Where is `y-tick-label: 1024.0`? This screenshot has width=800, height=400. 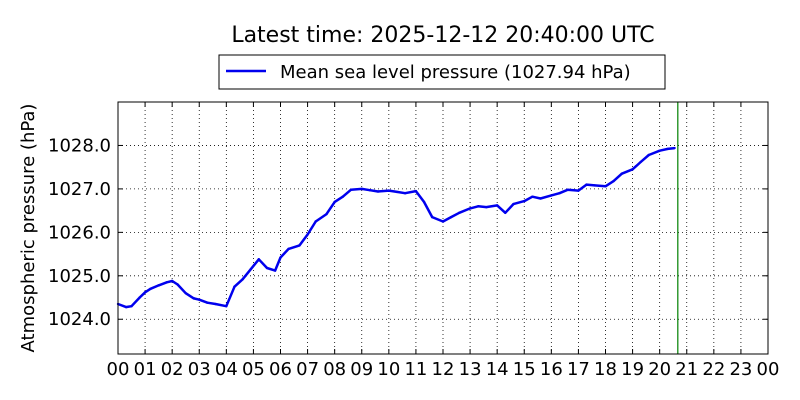 y-tick-label: 1024.0 is located at coordinates (79, 319).